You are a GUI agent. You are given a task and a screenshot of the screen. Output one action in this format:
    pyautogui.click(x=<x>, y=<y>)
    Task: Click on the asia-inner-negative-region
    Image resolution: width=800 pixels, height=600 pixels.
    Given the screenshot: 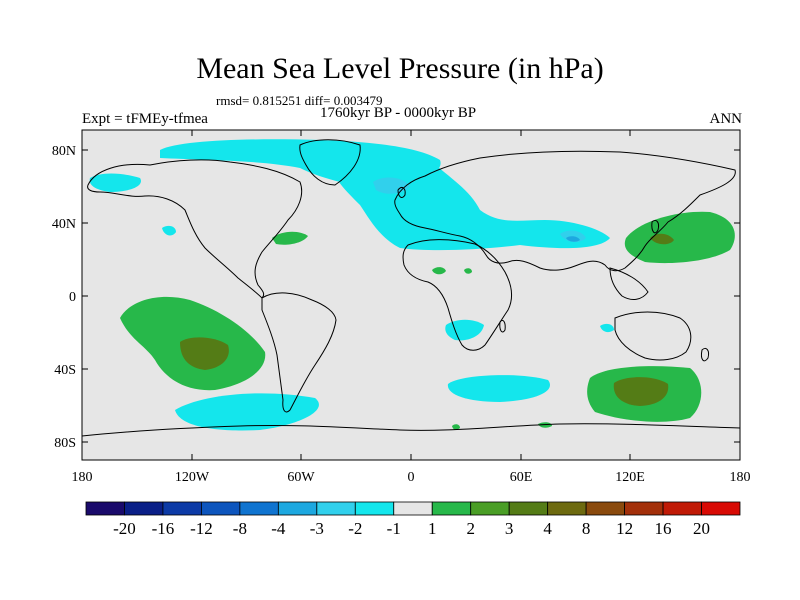 What is the action you would take?
    pyautogui.click(x=573, y=239)
    